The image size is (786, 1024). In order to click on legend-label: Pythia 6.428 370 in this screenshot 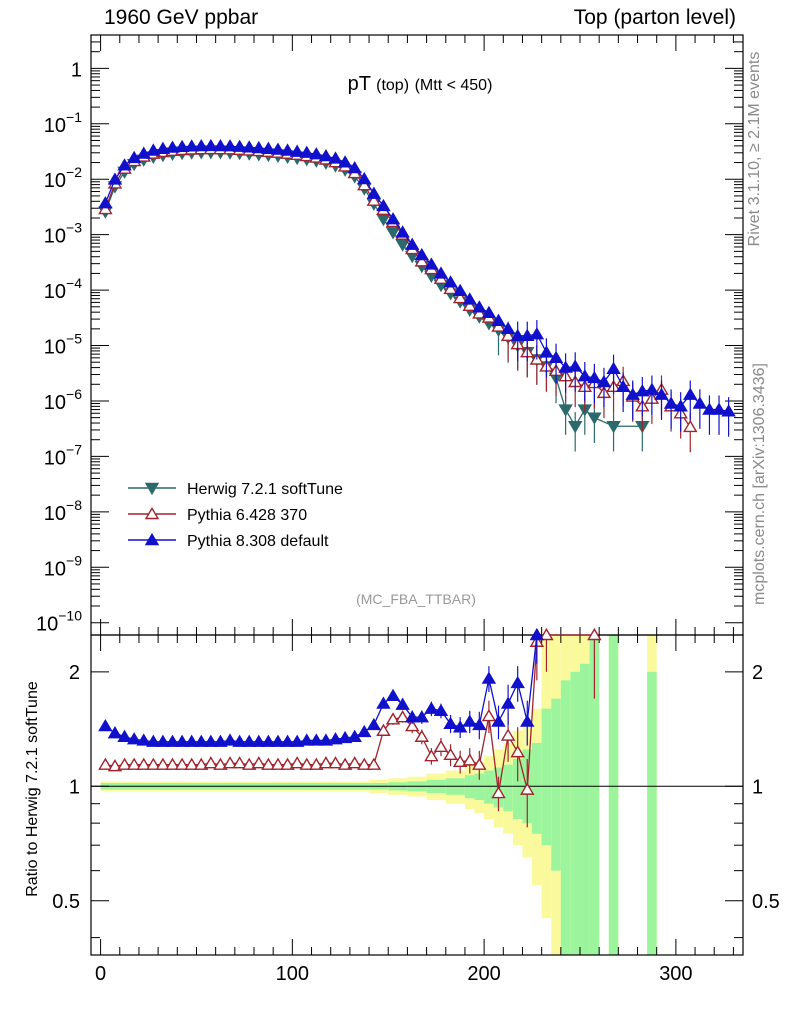, I will do `click(247, 515)`.